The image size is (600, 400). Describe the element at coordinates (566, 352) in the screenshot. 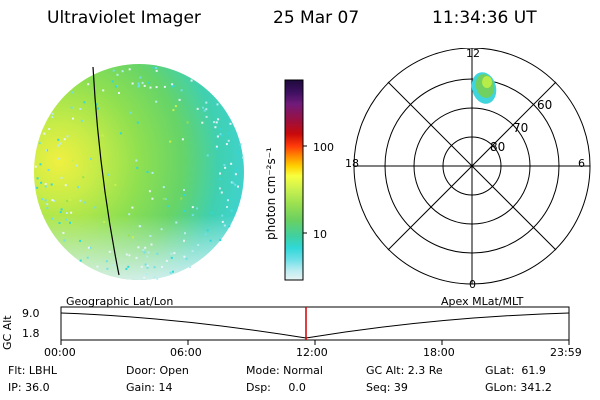

I see `timeline-xtick-4: 23:59` at that location.